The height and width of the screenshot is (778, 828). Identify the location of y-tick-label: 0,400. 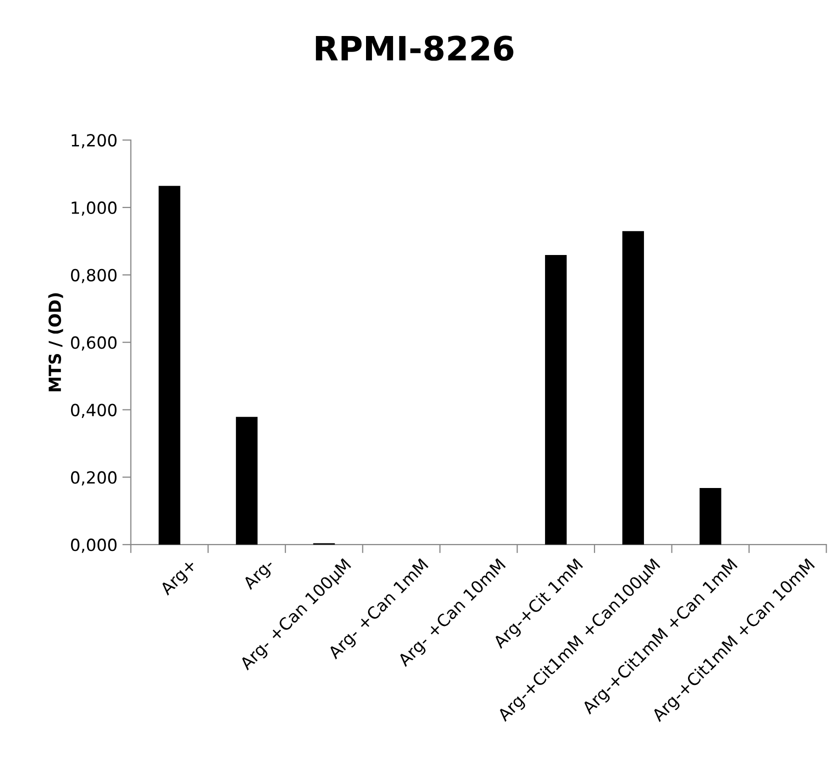
(94, 411).